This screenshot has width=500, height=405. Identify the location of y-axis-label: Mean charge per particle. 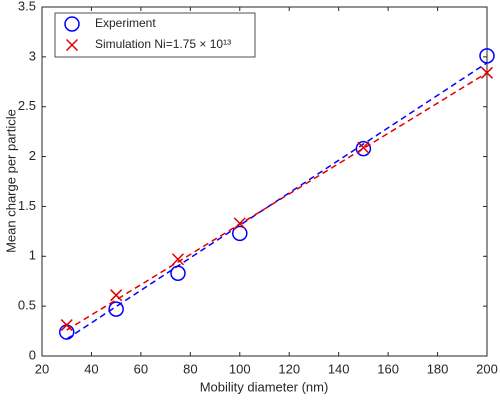
(10, 181).